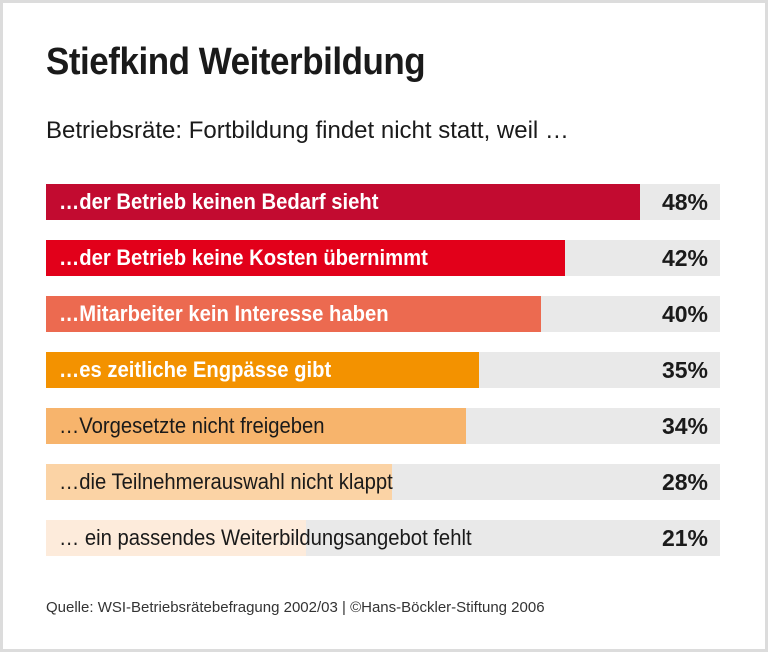 The image size is (768, 652). Describe the element at coordinates (684, 258) in the screenshot. I see `value-label: 42%` at that location.